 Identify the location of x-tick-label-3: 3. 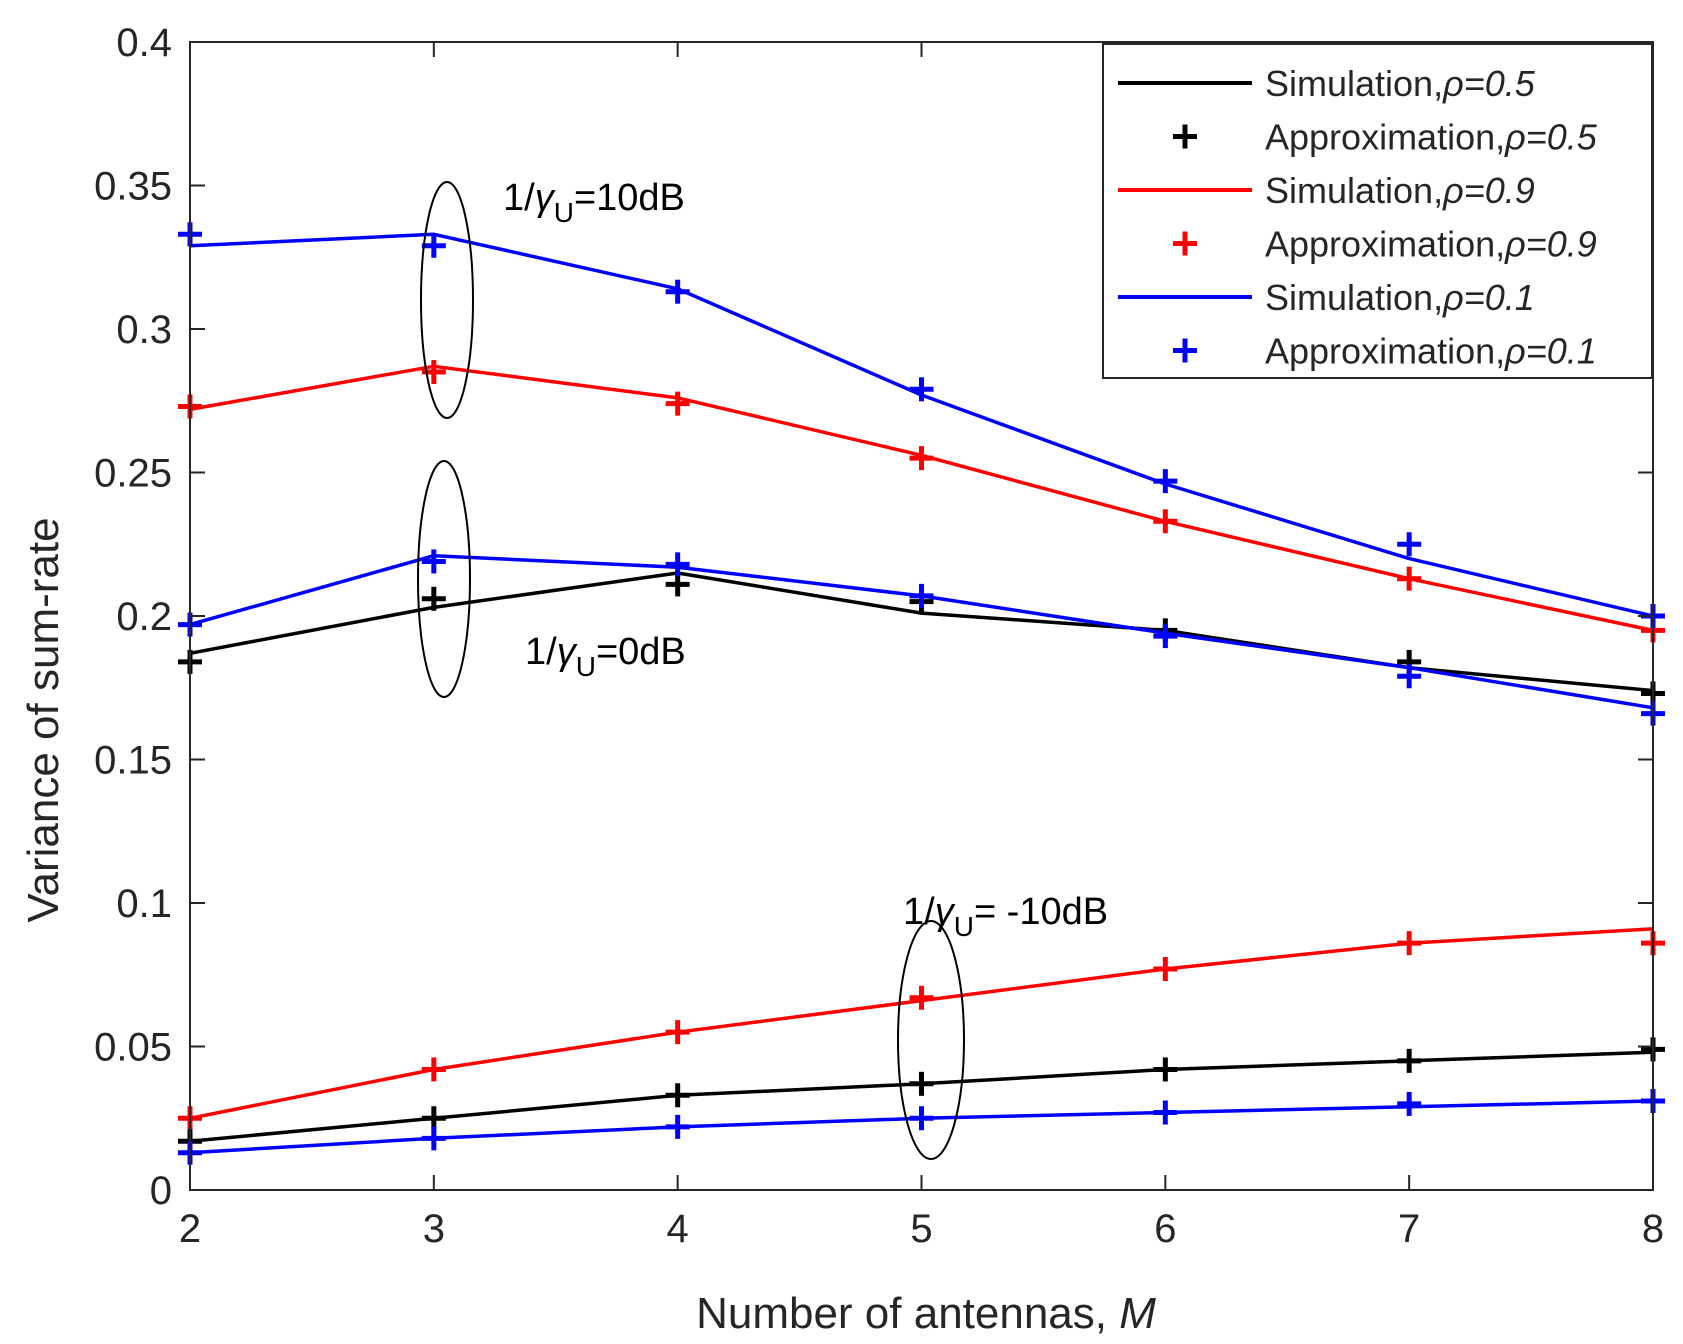
(434, 1229).